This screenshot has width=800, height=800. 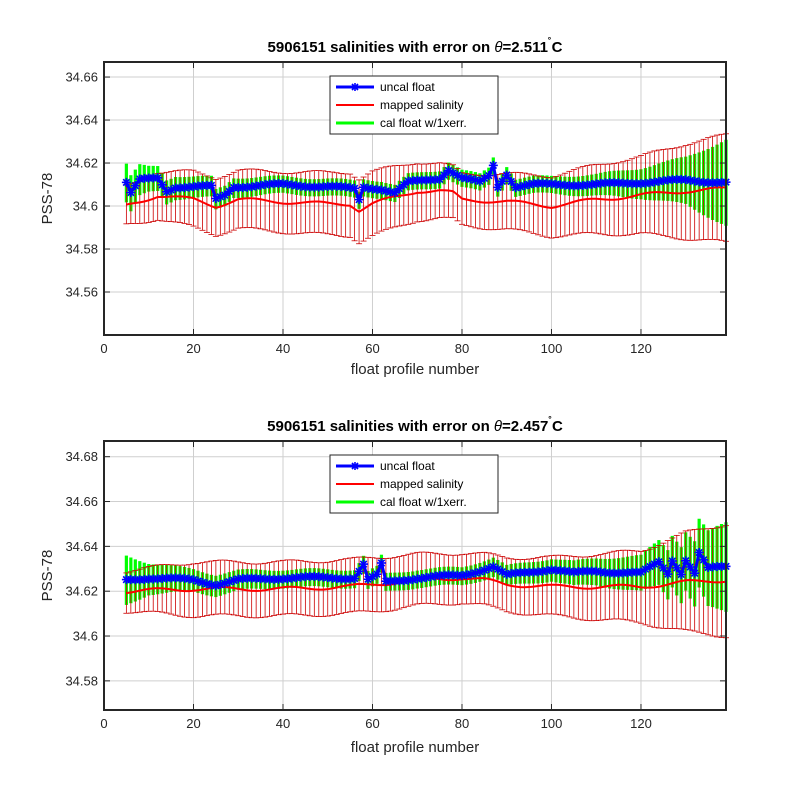 What do you see at coordinates (355, 87) in the screenshot?
I see `legend-star` at bounding box center [355, 87].